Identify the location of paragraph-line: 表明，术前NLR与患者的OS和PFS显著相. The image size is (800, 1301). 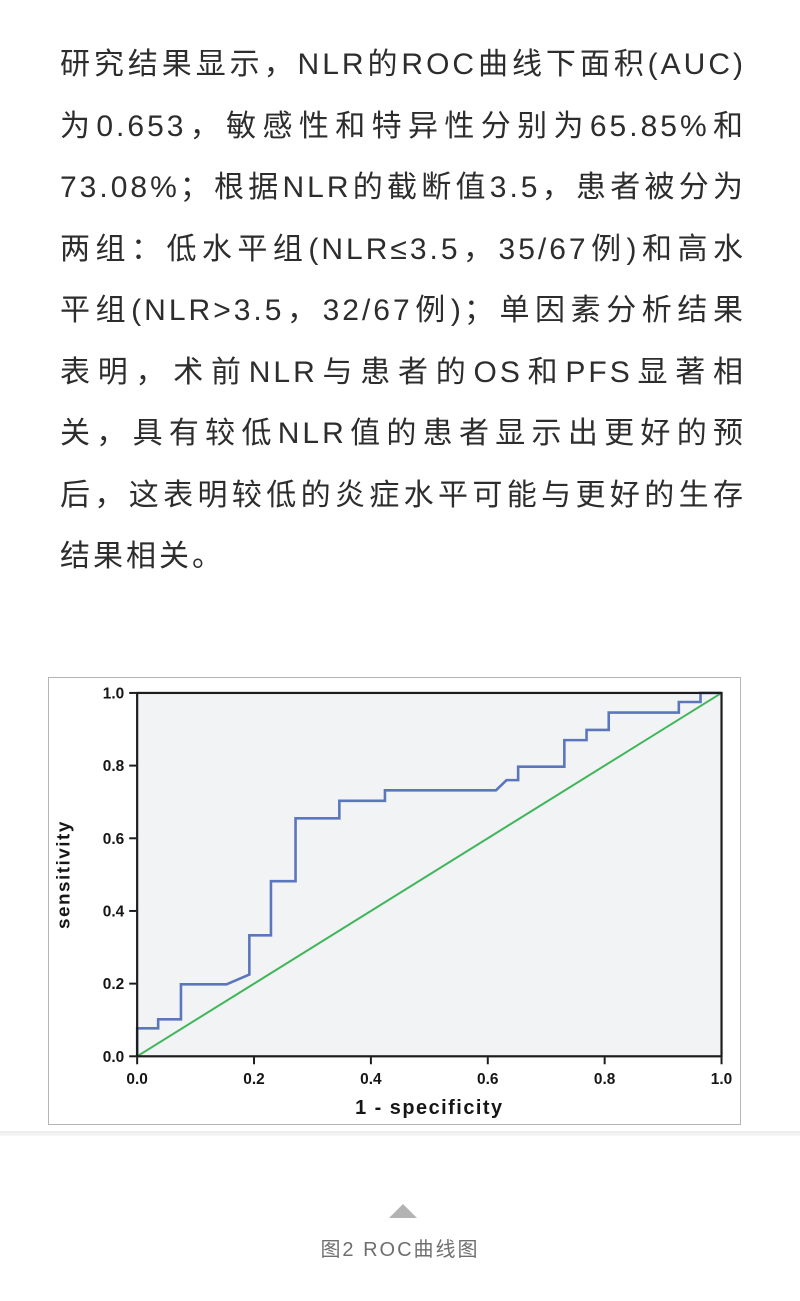
(403, 372).